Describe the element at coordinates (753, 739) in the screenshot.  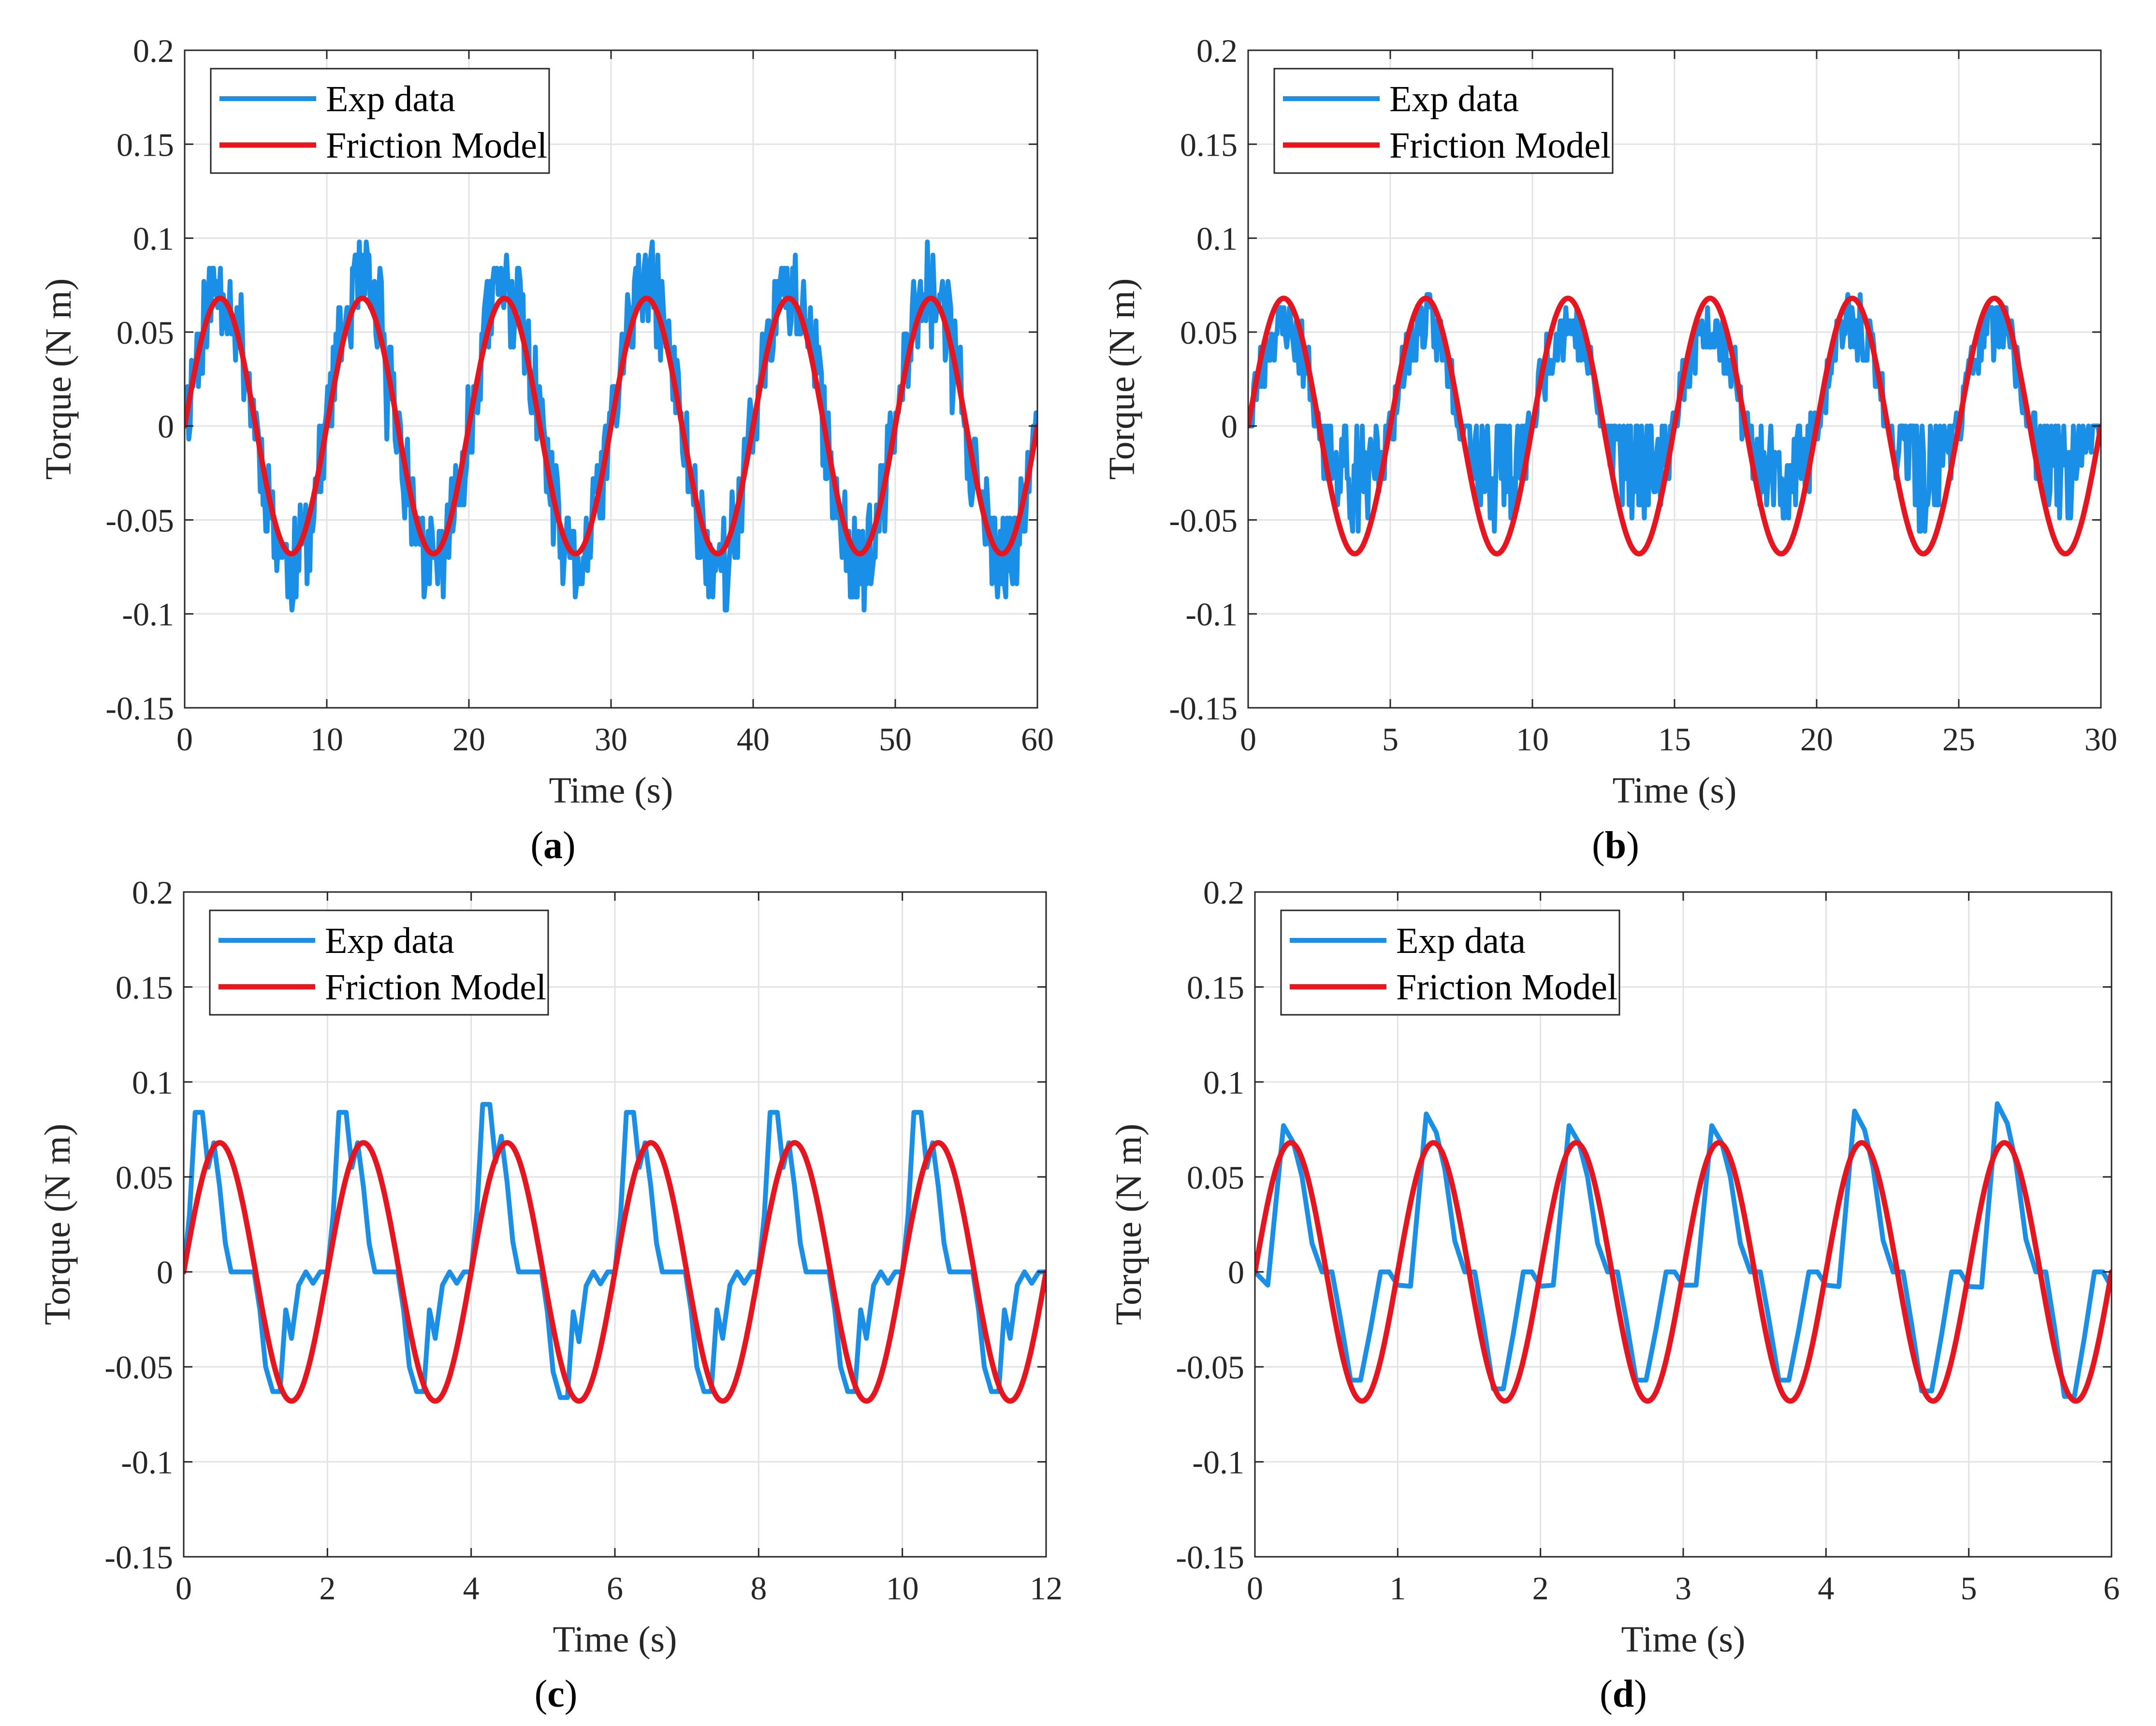
I see `x-tick-label: 40` at that location.